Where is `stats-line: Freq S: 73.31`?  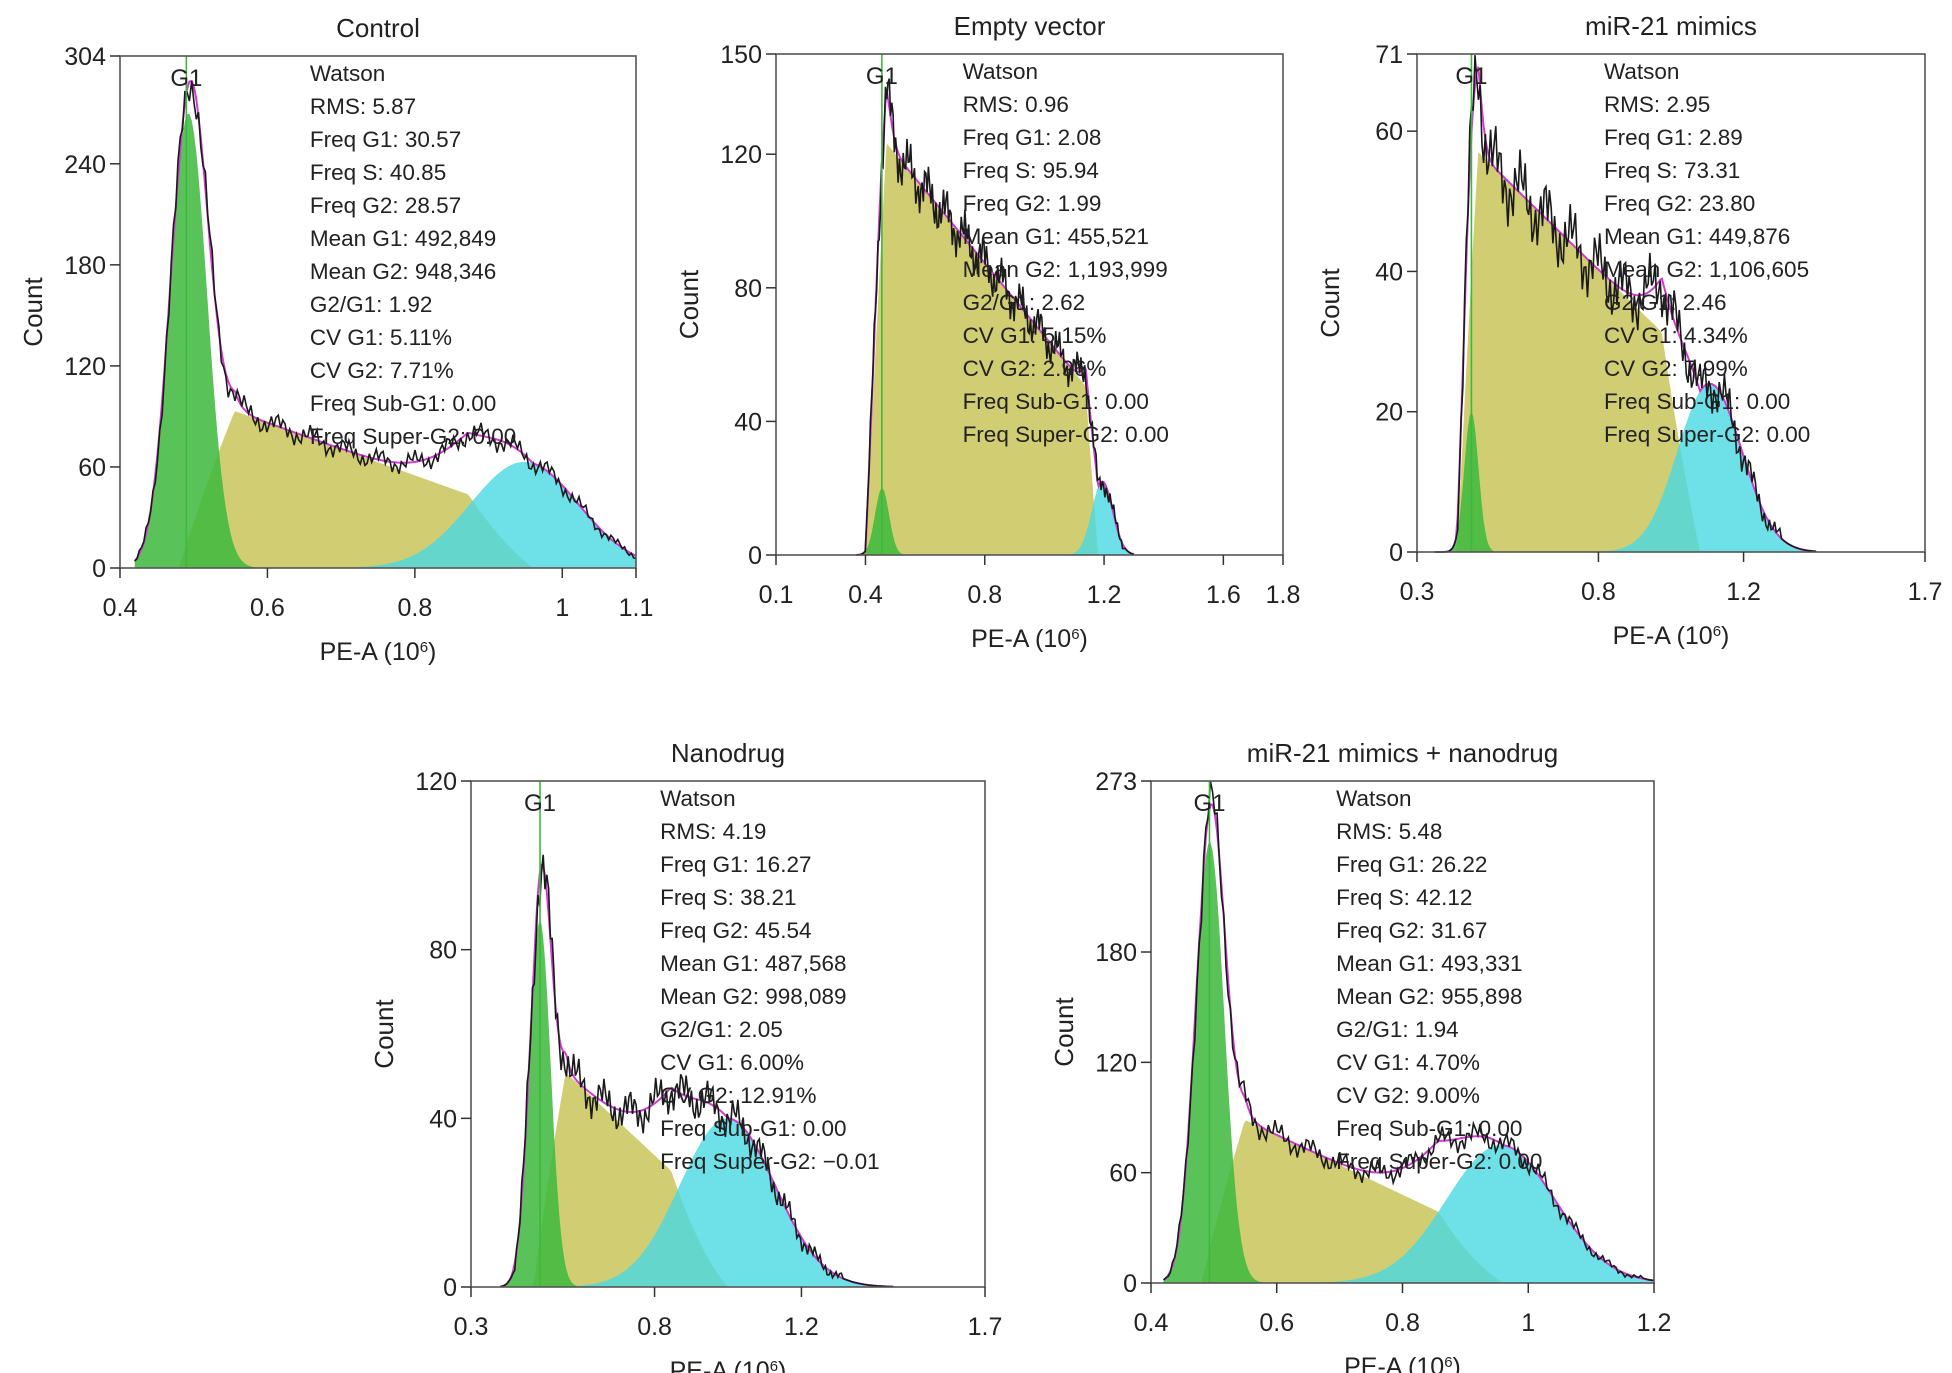 stats-line: Freq S: 73.31 is located at coordinates (1672, 170).